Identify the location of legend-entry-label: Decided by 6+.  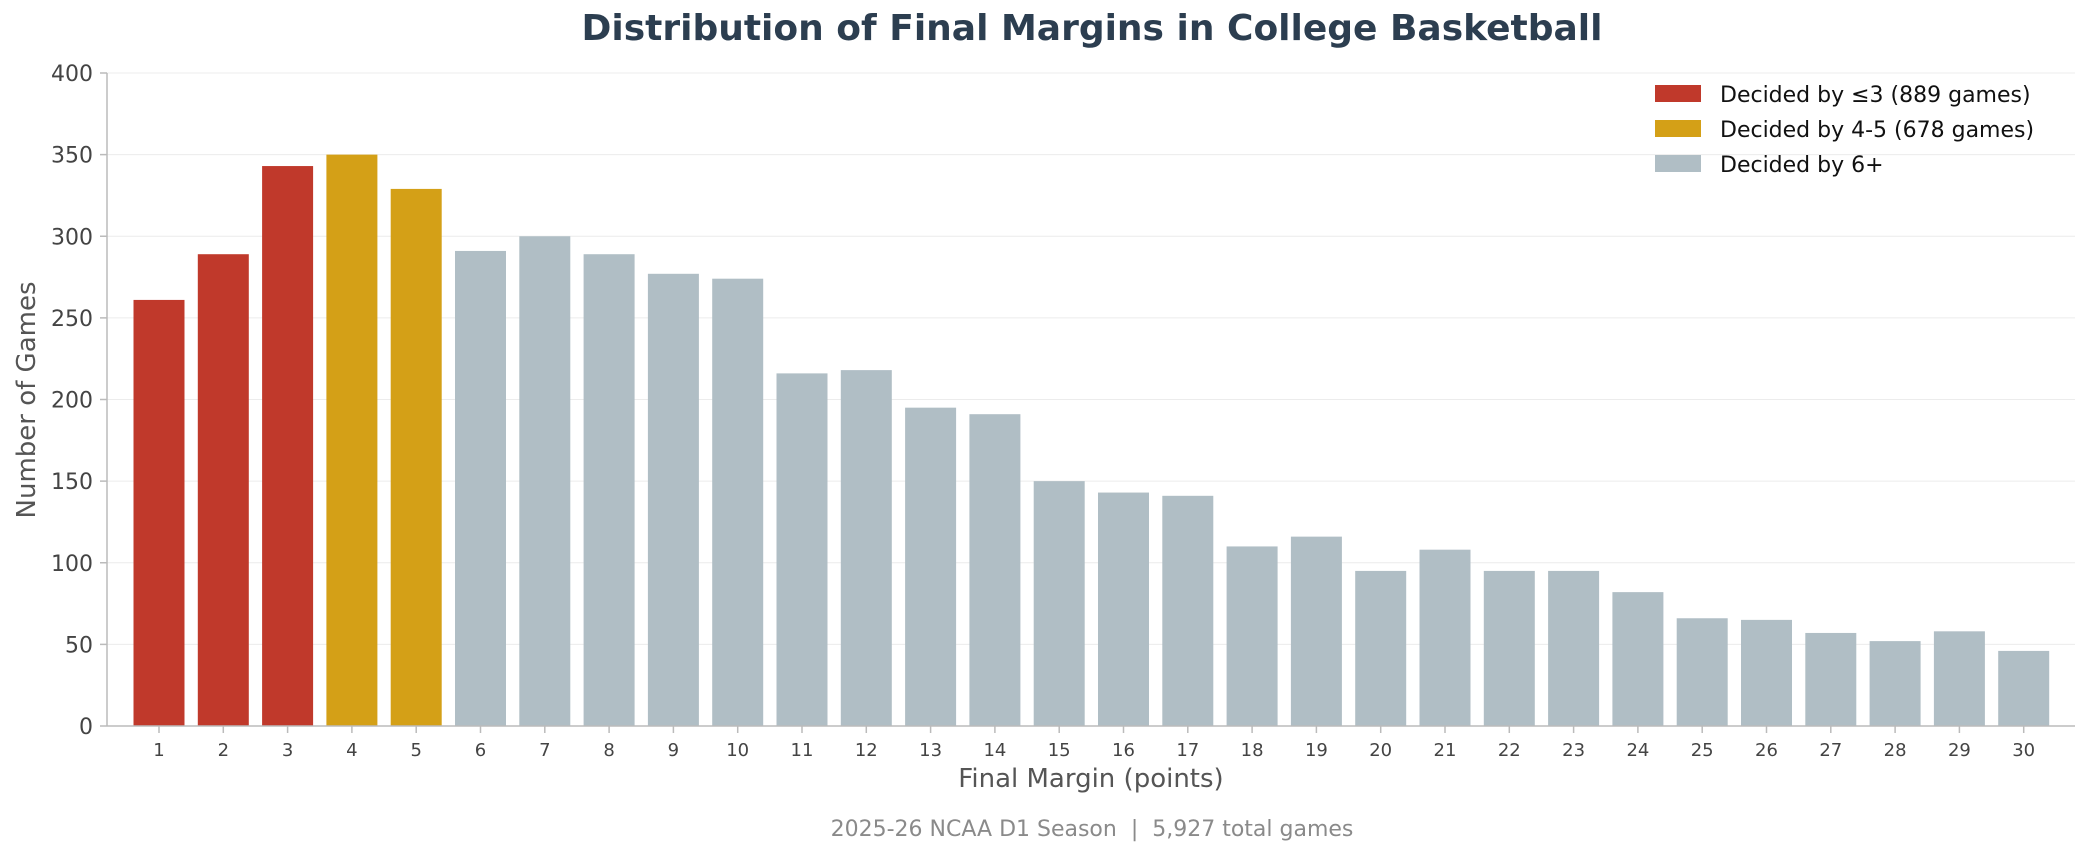
(1802, 165).